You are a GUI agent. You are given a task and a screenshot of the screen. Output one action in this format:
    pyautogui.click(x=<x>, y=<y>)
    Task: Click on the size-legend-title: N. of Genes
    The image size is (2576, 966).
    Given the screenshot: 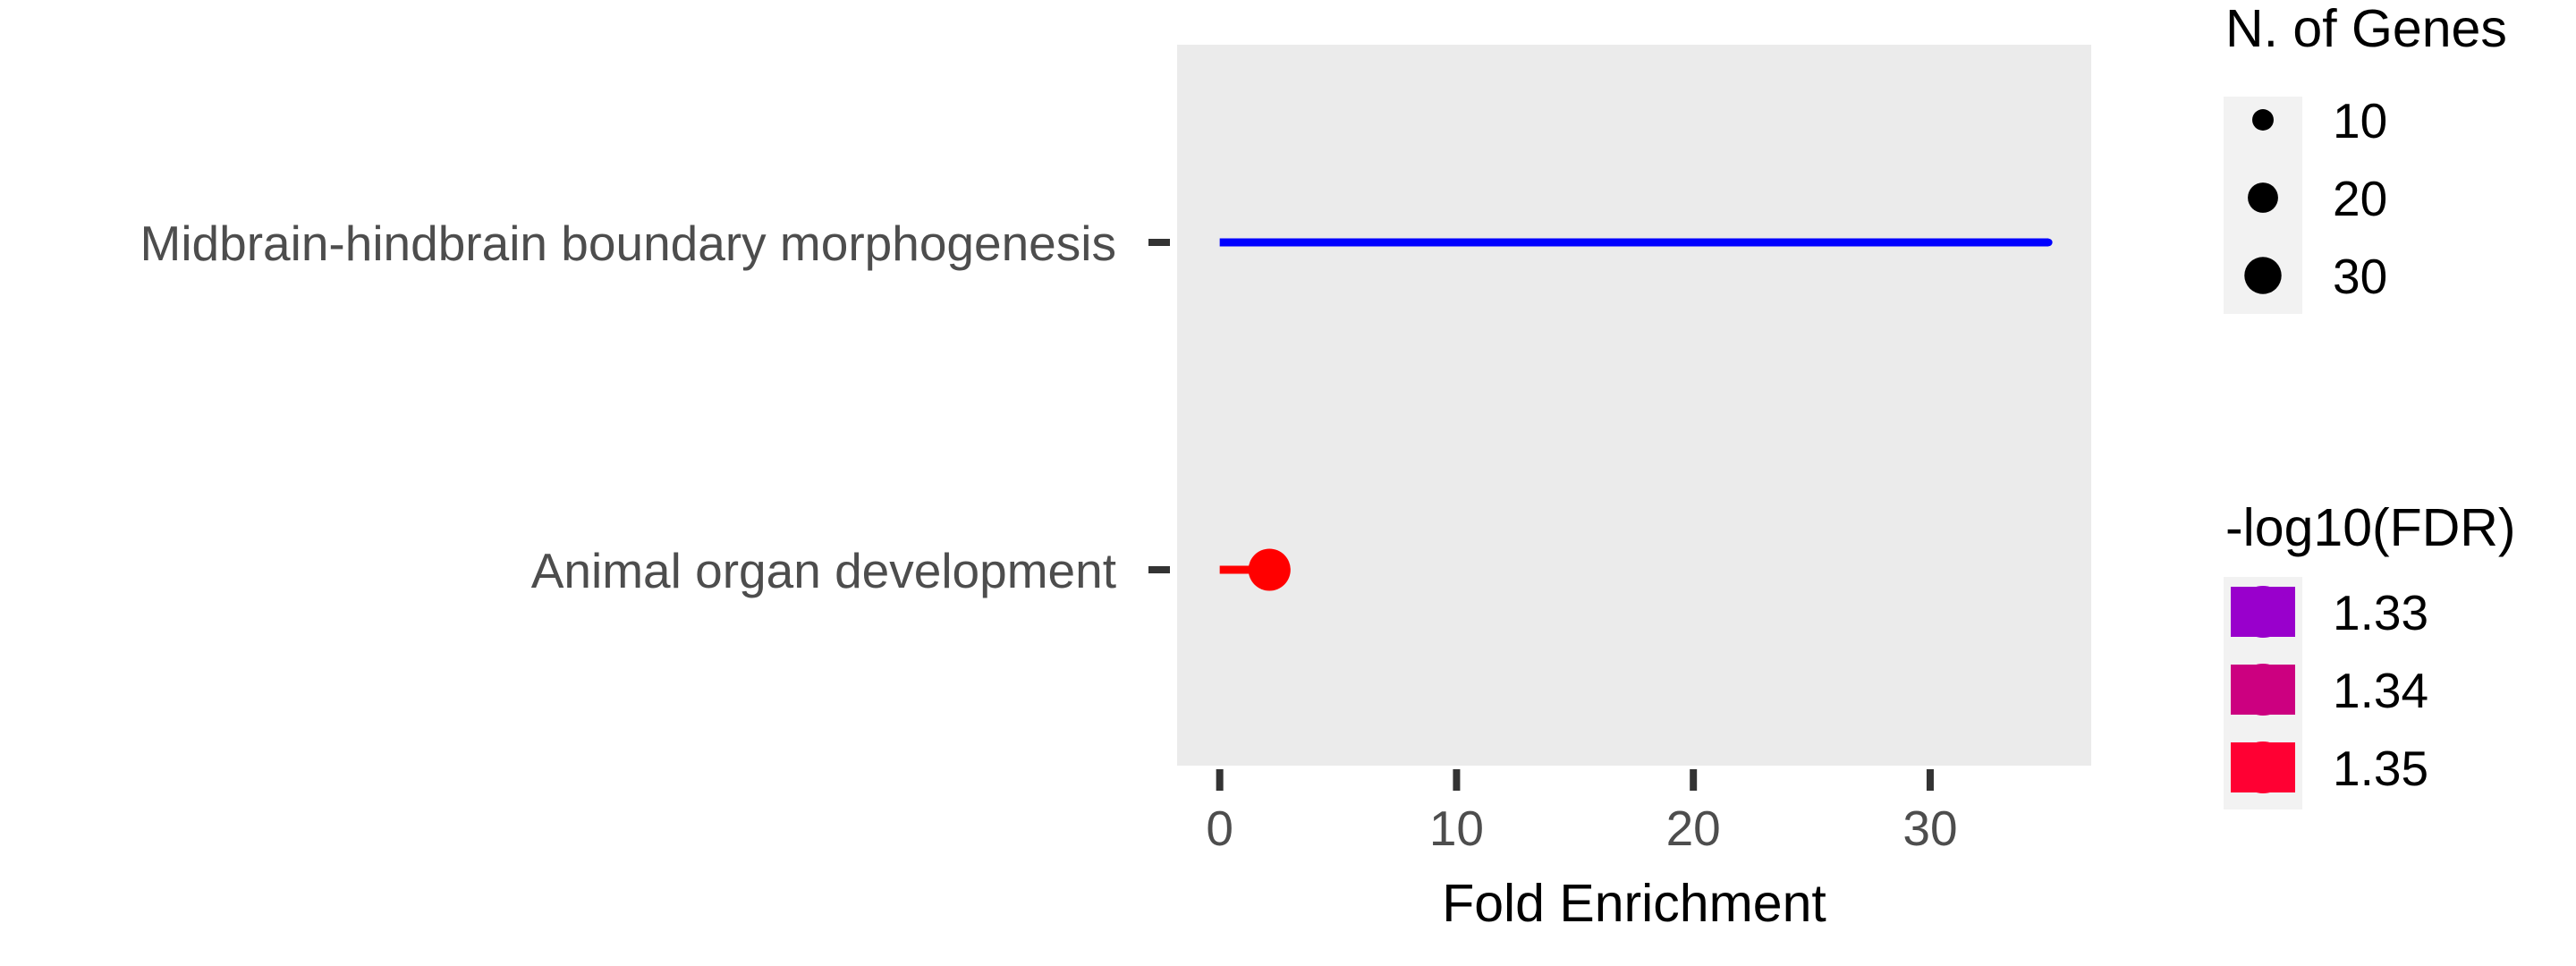 What is the action you would take?
    pyautogui.click(x=2366, y=29)
    